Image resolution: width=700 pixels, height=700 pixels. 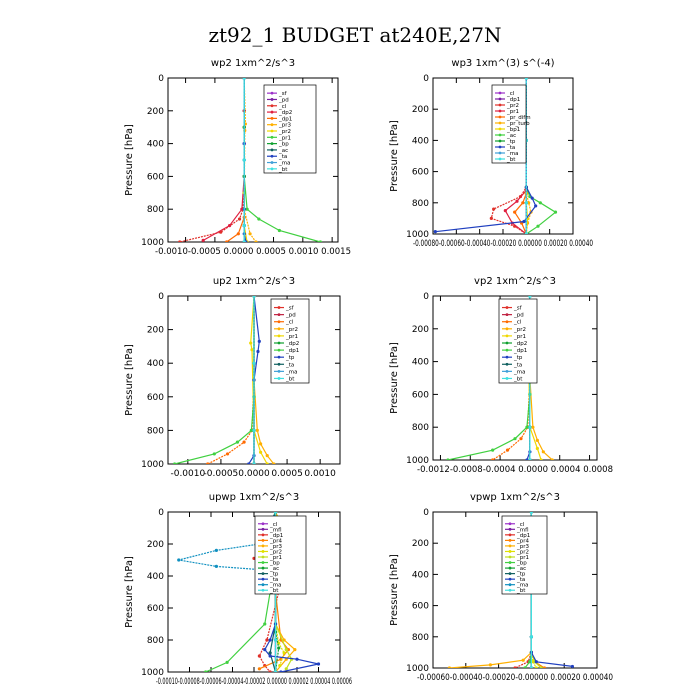 What do you see at coordinates (254, 281) in the screenshot?
I see `panel-title: up2 1xm^2/s^3` at bounding box center [254, 281].